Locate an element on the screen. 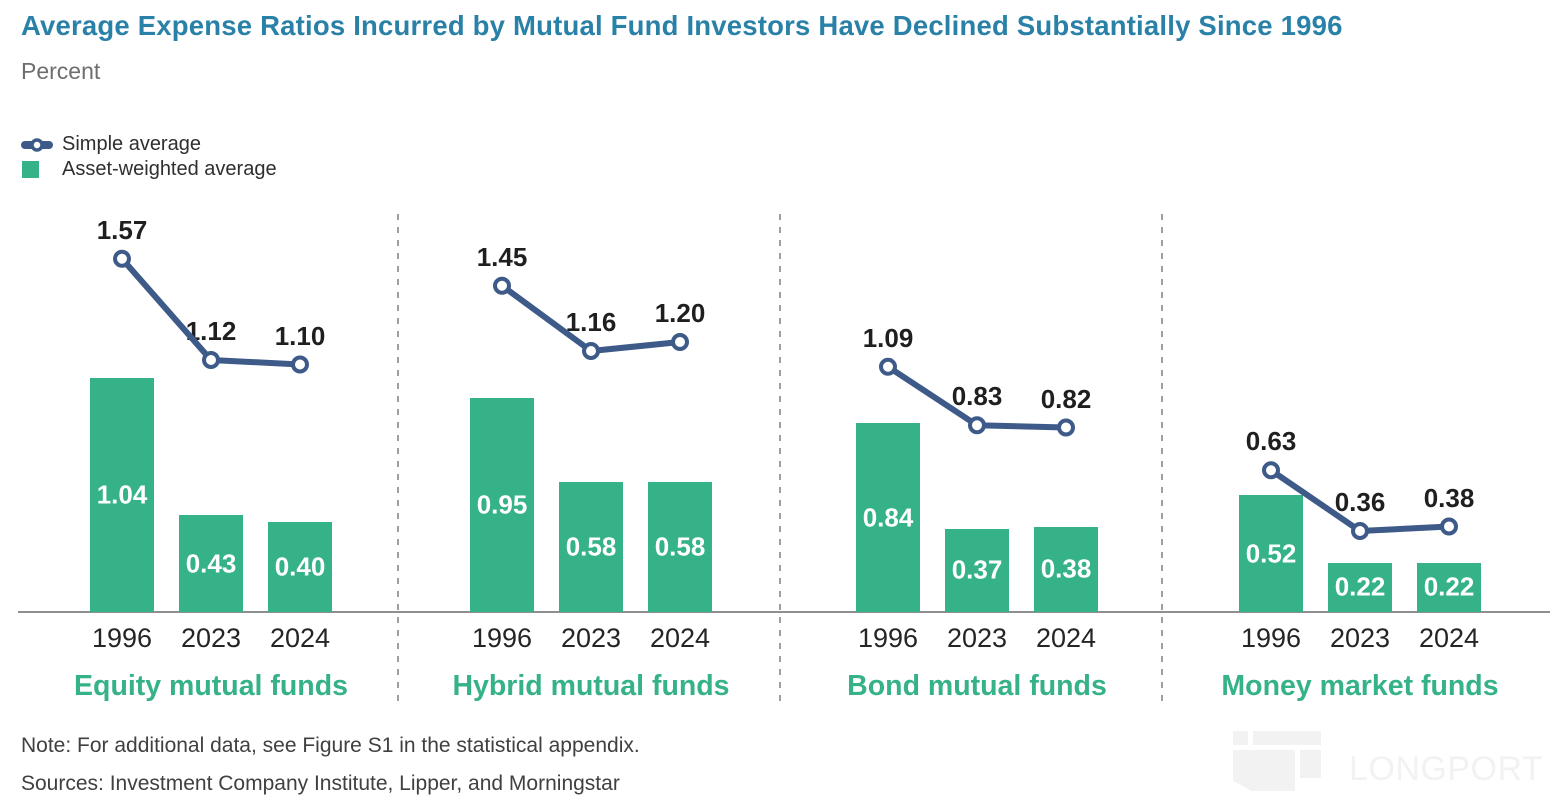  group-label: Hybrid mutual funds is located at coordinates (591, 686).